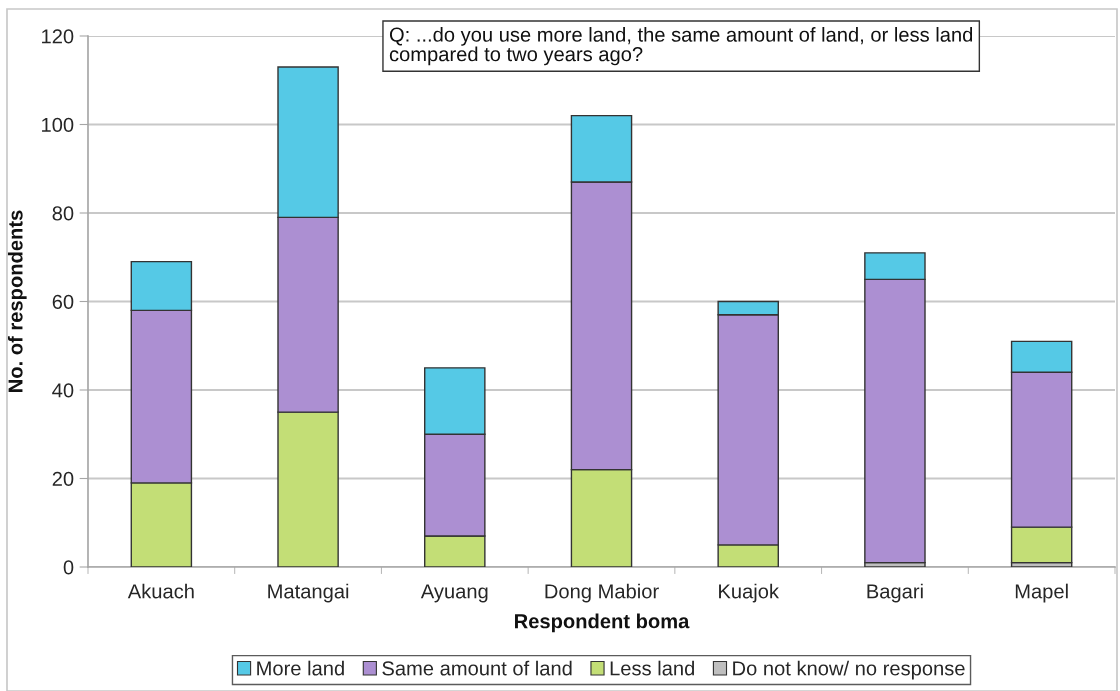  I want to click on x-tick-label: Dong Mabior, so click(602, 593).